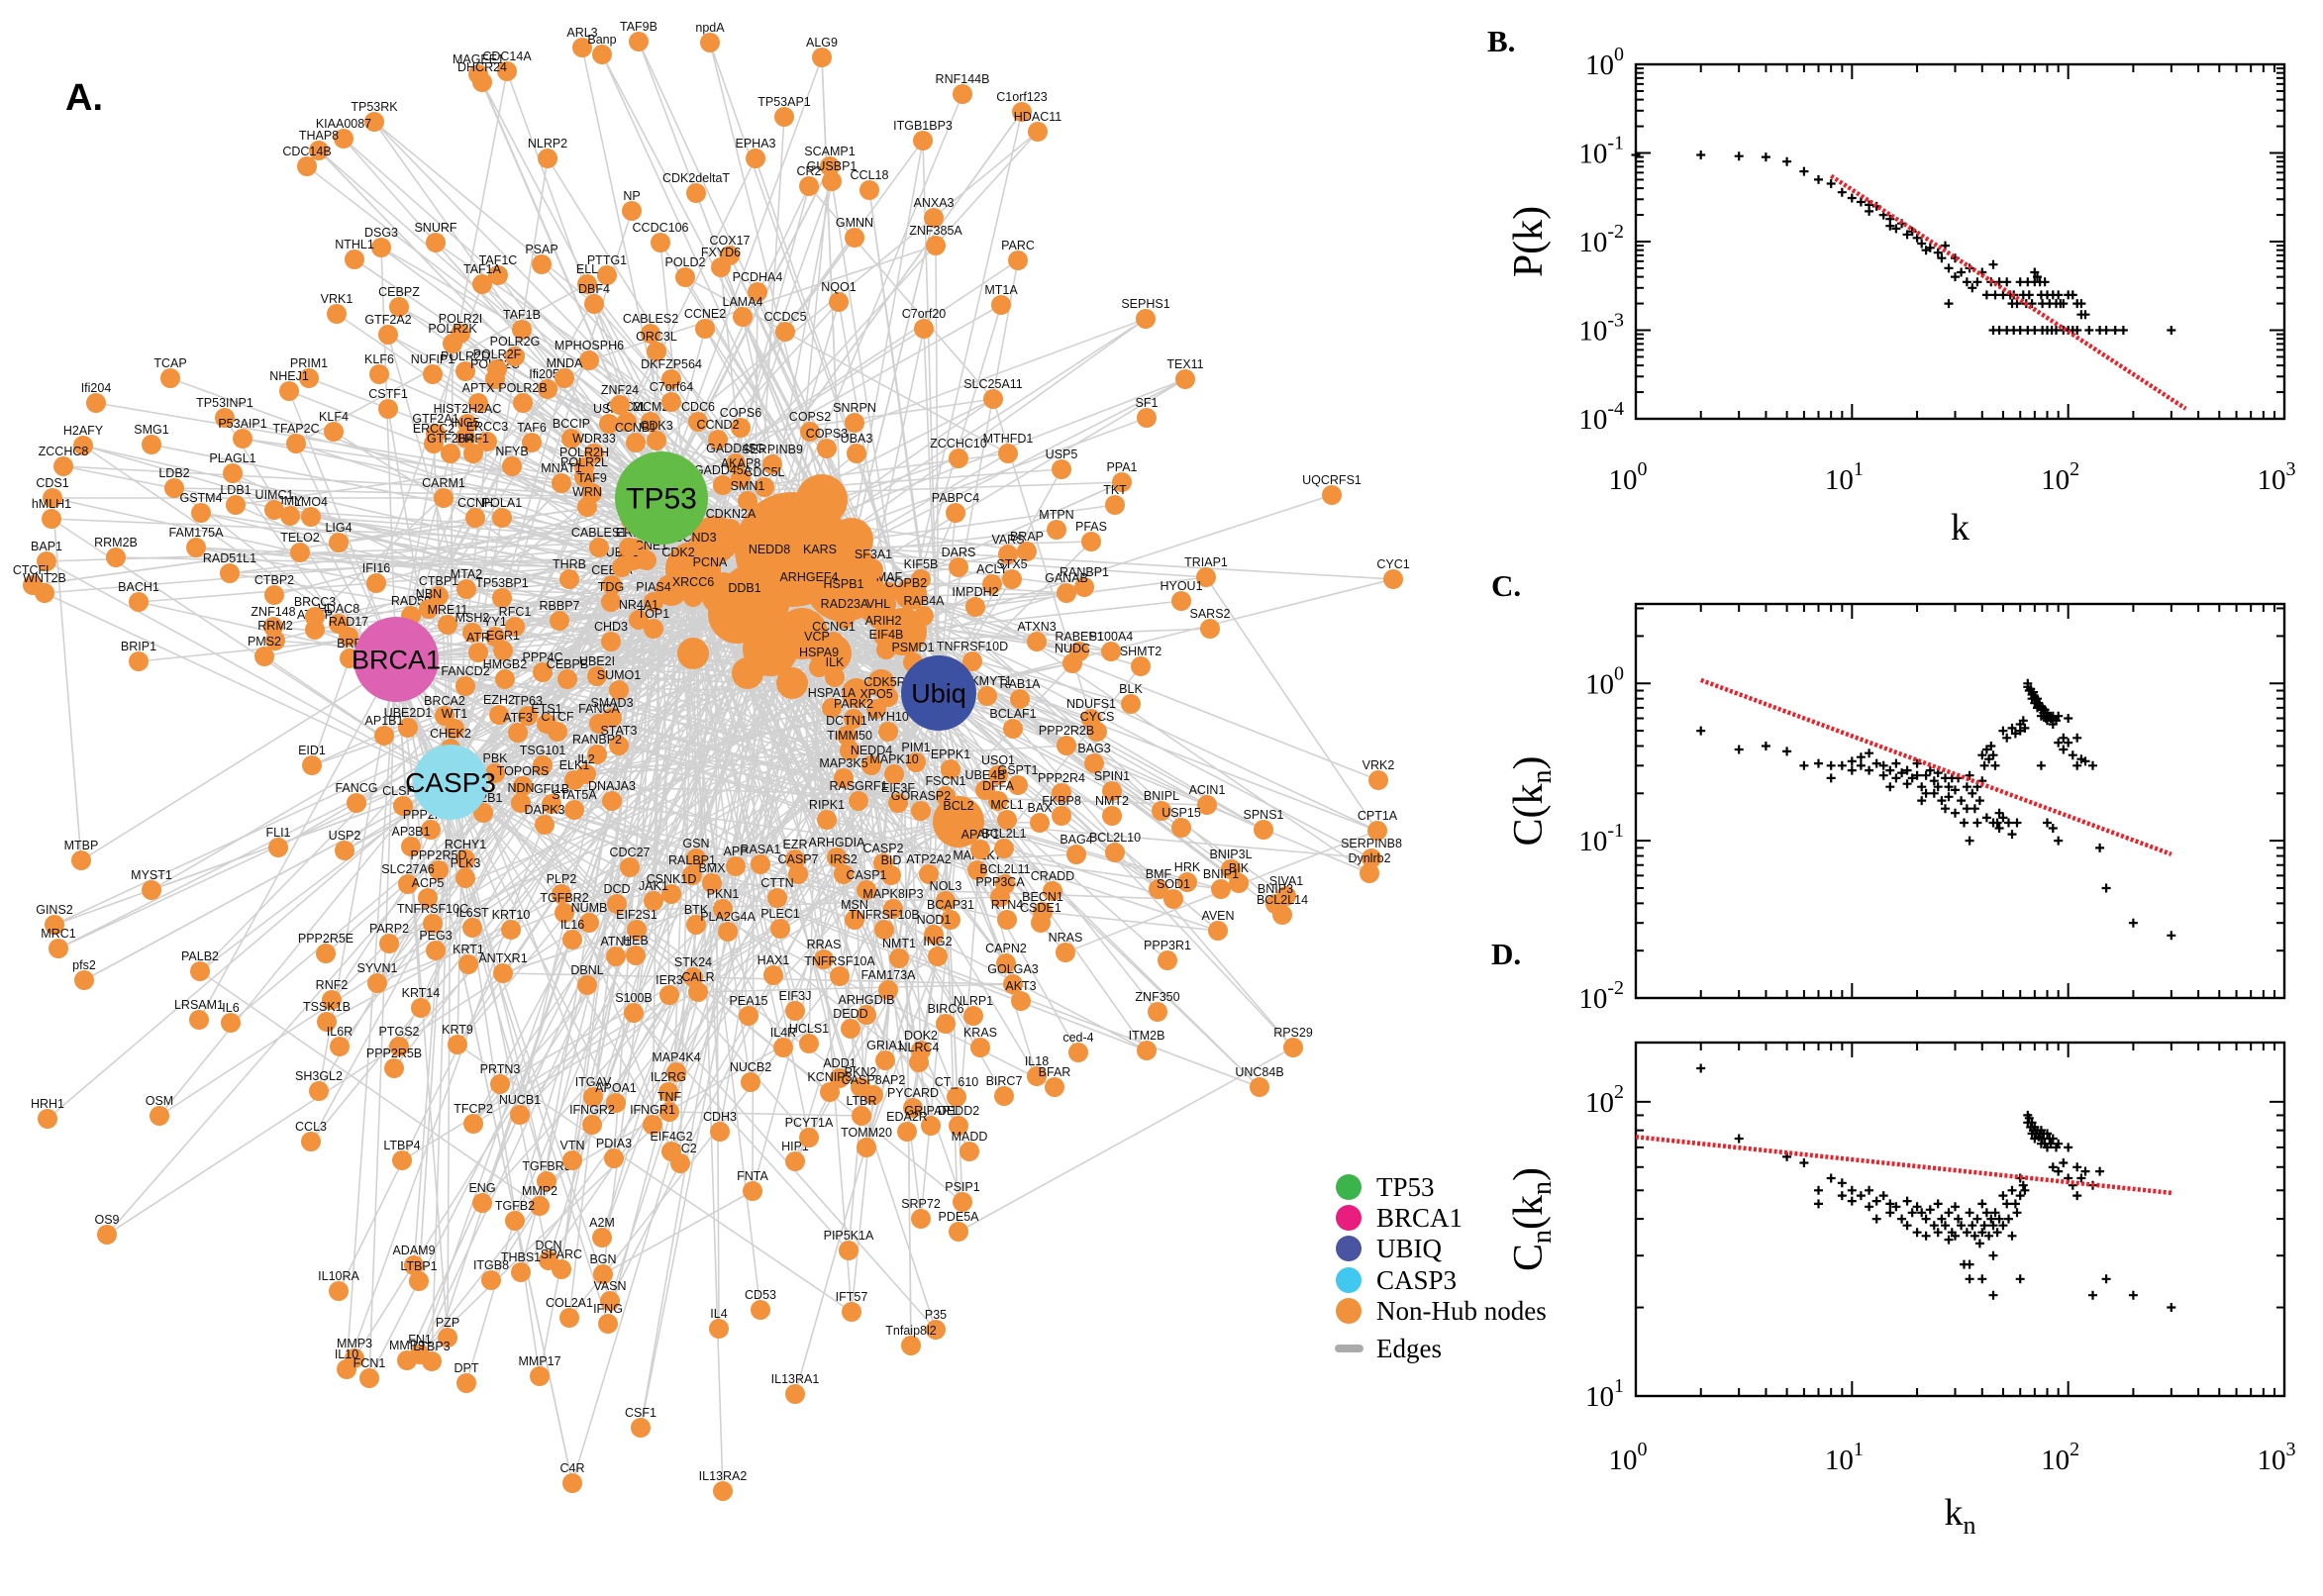  I want to click on network-node-label: IFNGR2, so click(592, 1110).